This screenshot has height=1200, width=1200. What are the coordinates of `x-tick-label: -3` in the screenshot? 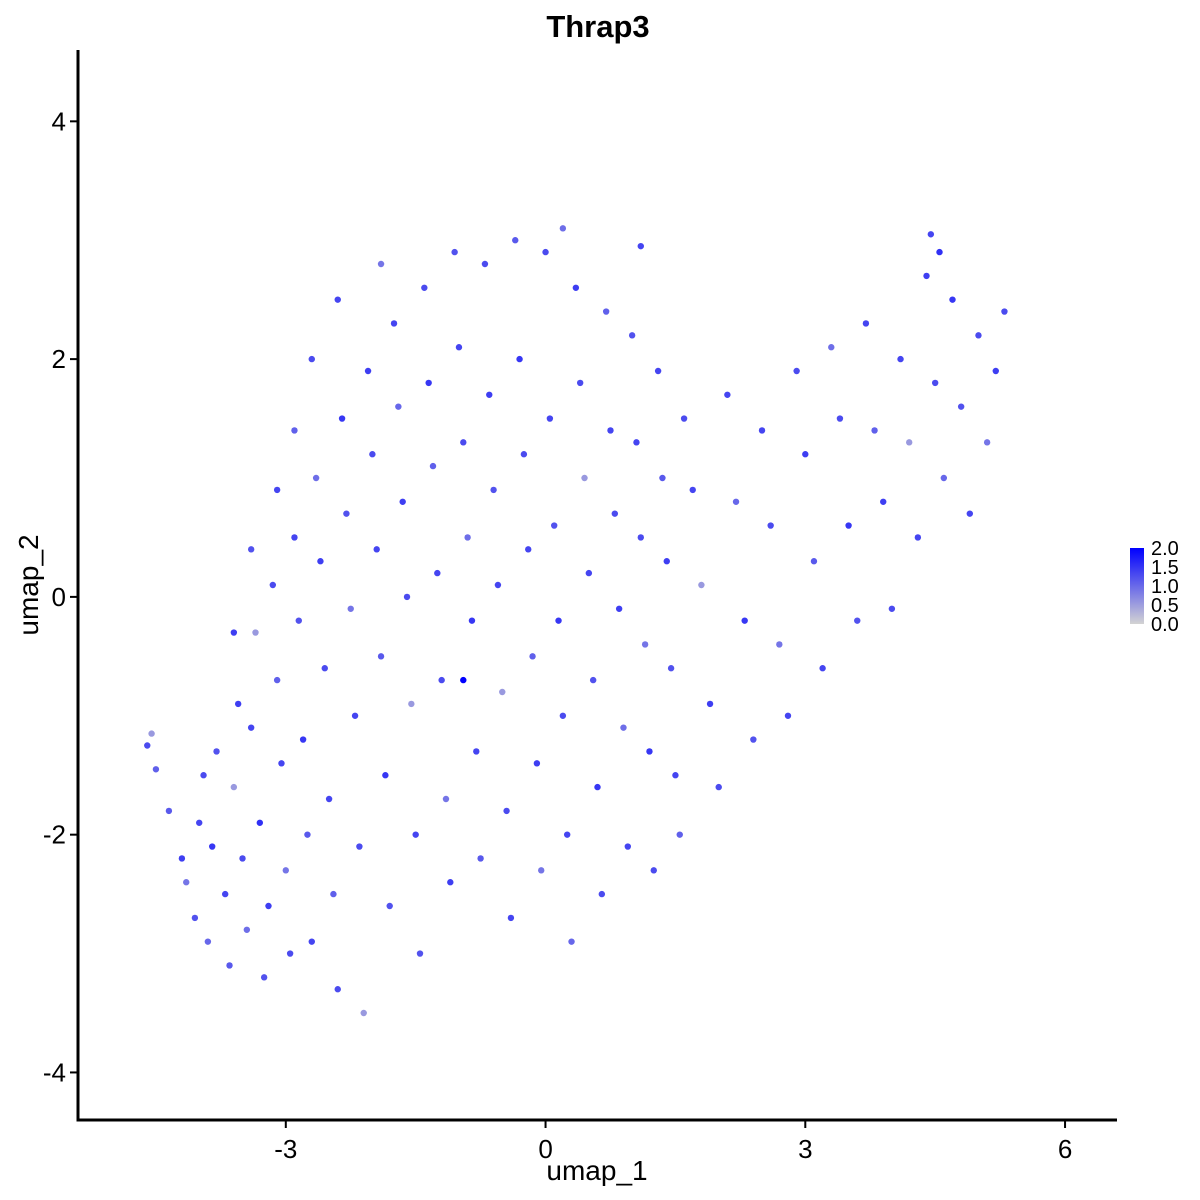 It's located at (285, 1149).